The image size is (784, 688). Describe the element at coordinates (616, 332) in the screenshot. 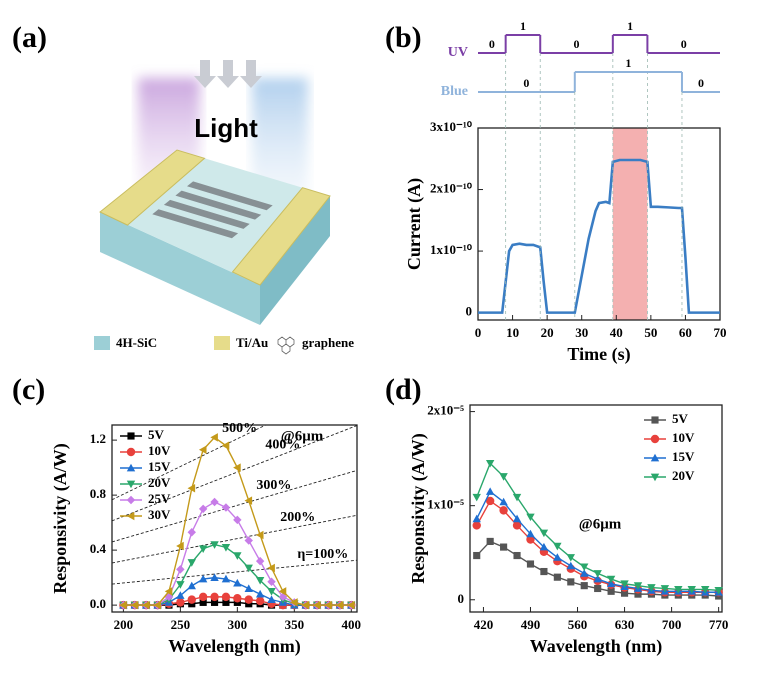

I see `x-tick-label: 40` at that location.